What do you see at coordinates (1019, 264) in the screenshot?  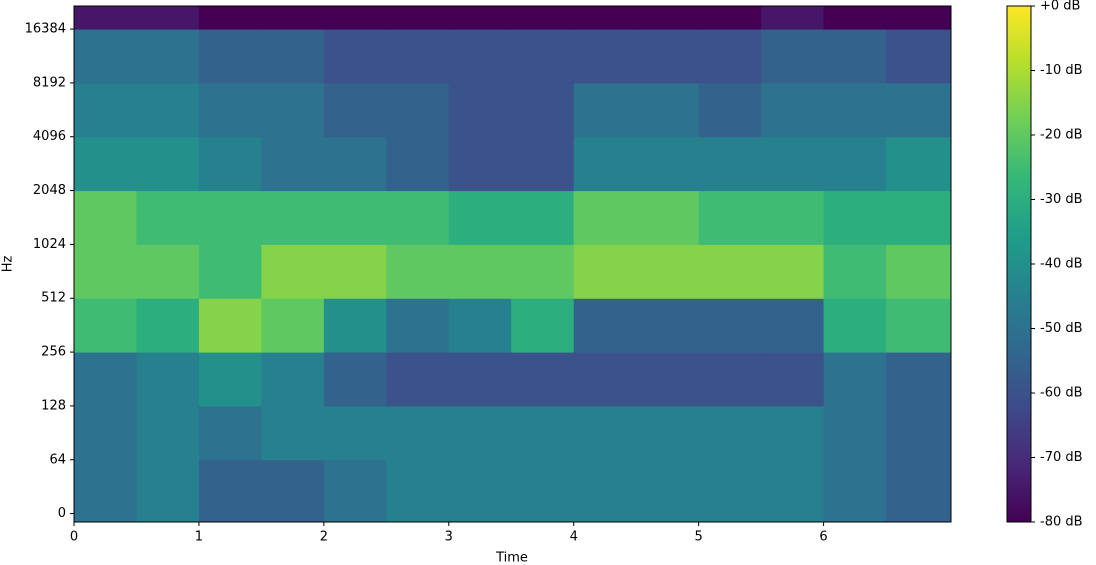 I see `colorbar` at bounding box center [1019, 264].